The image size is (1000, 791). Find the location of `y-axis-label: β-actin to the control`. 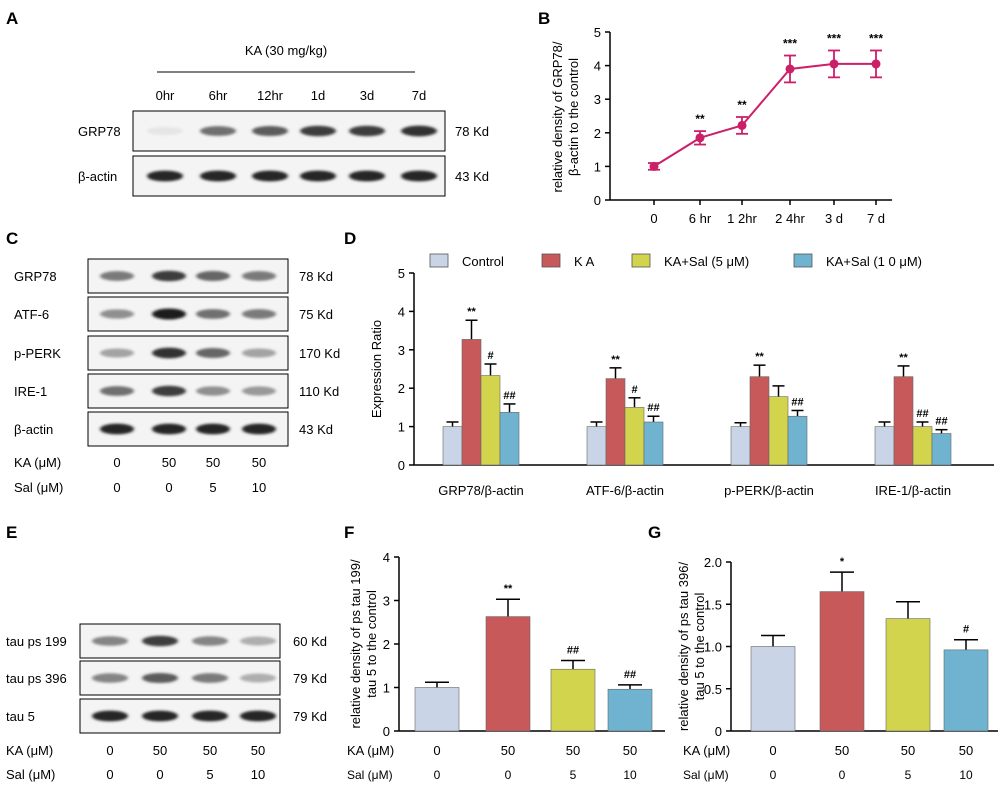

y-axis-label: β-actin to the control is located at coordinates (573, 117).